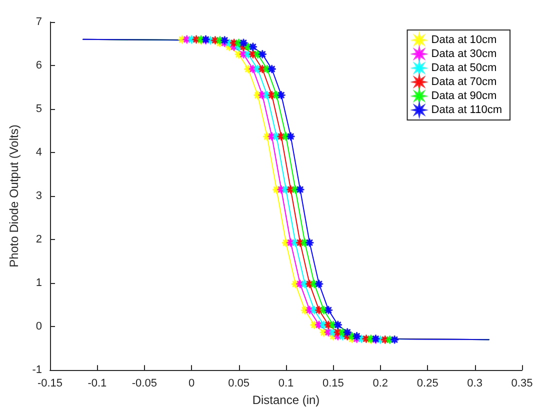 Image resolution: width=536 pixels, height=411 pixels. Describe the element at coordinates (380, 384) in the screenshot. I see `x-tick-label: 0.2` at that location.